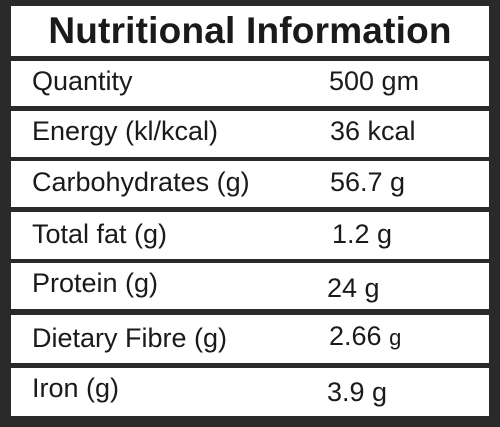 The image size is (500, 427). Describe the element at coordinates (250, 83) in the screenshot. I see `nutrition-row-quantity: Quantity 500 gm` at that location.